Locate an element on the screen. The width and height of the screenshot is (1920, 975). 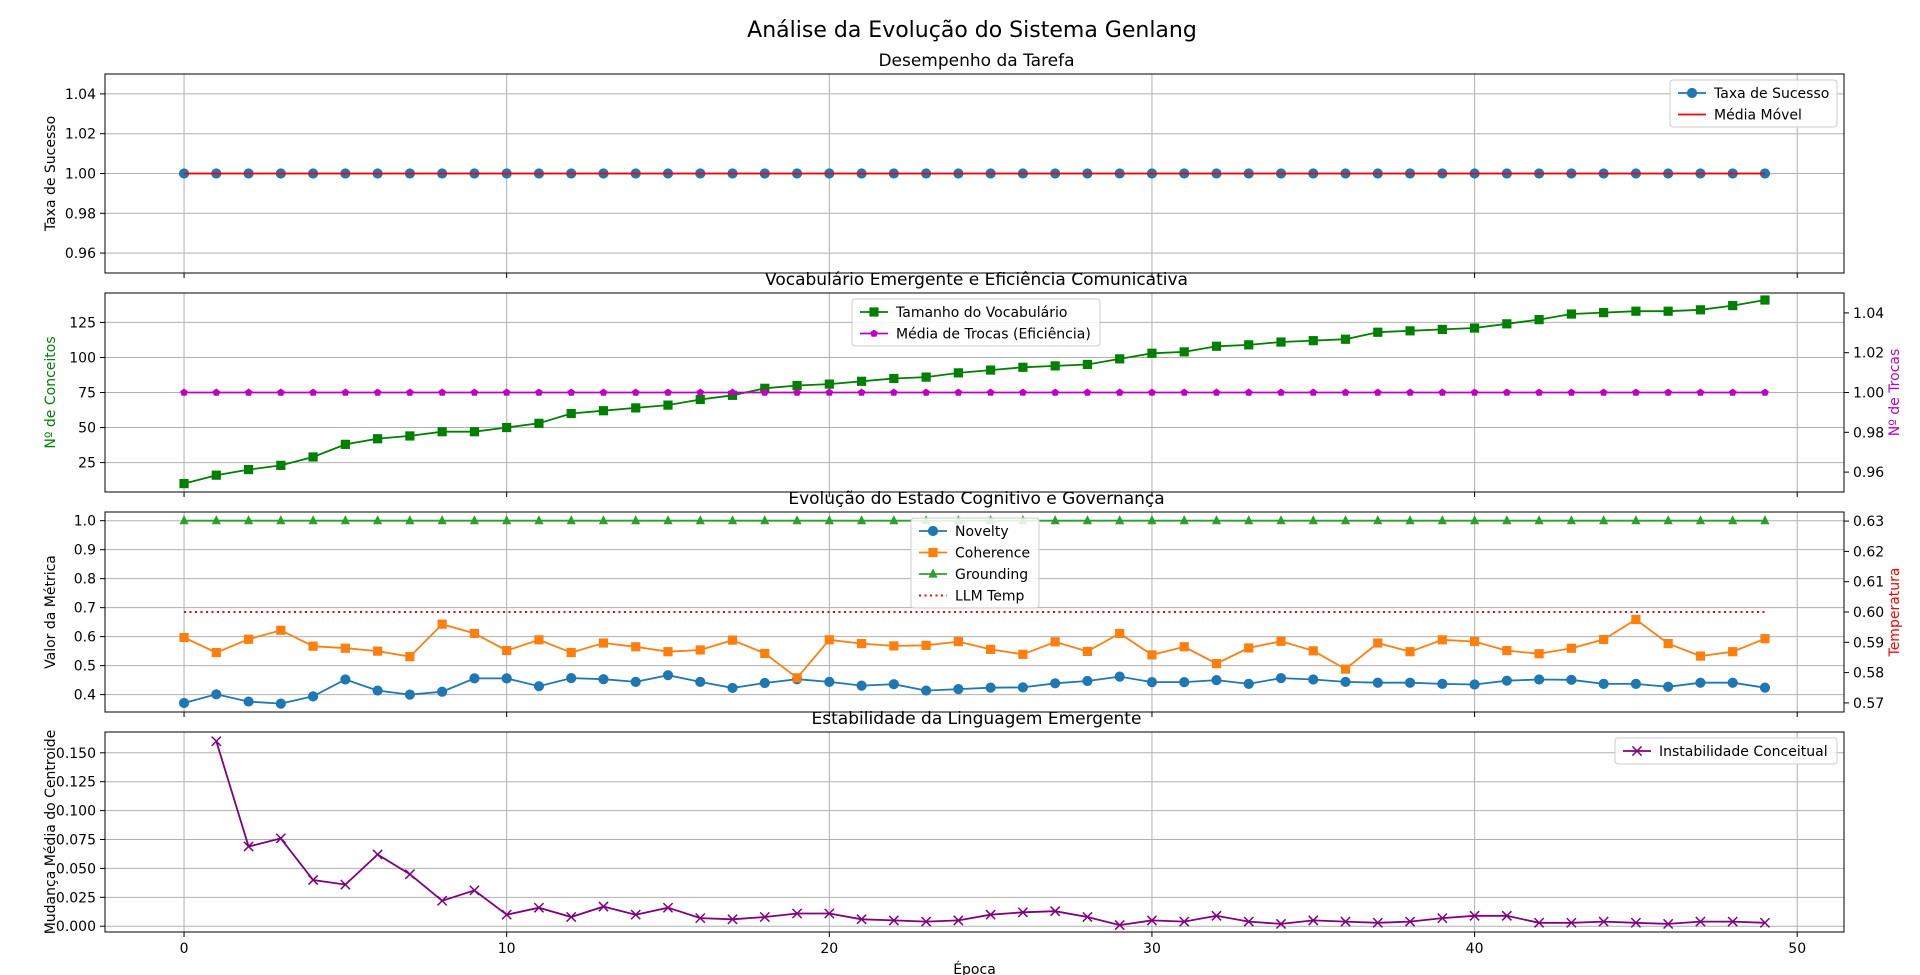
y-tick-label: 0.96 is located at coordinates (80, 254).